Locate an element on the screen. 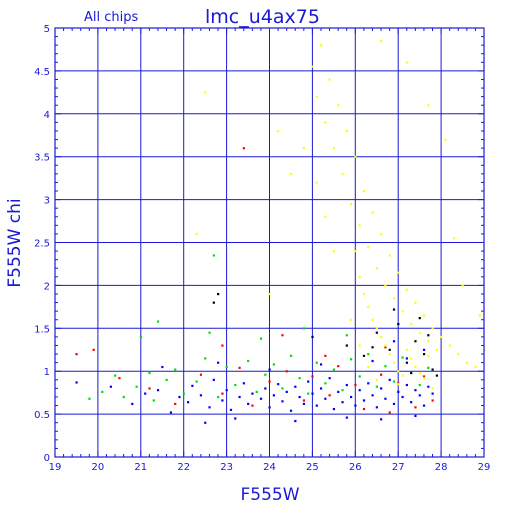  y-tick-label: 0 is located at coordinates (47, 458).